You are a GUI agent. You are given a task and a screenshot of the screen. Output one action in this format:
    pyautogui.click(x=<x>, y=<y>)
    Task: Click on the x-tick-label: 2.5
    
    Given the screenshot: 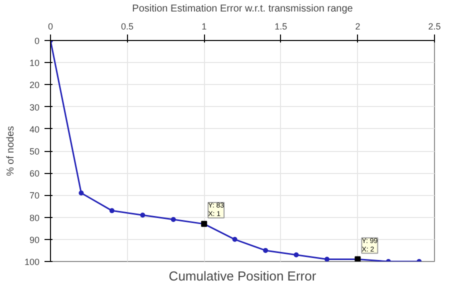 What is the action you would take?
    pyautogui.click(x=434, y=27)
    